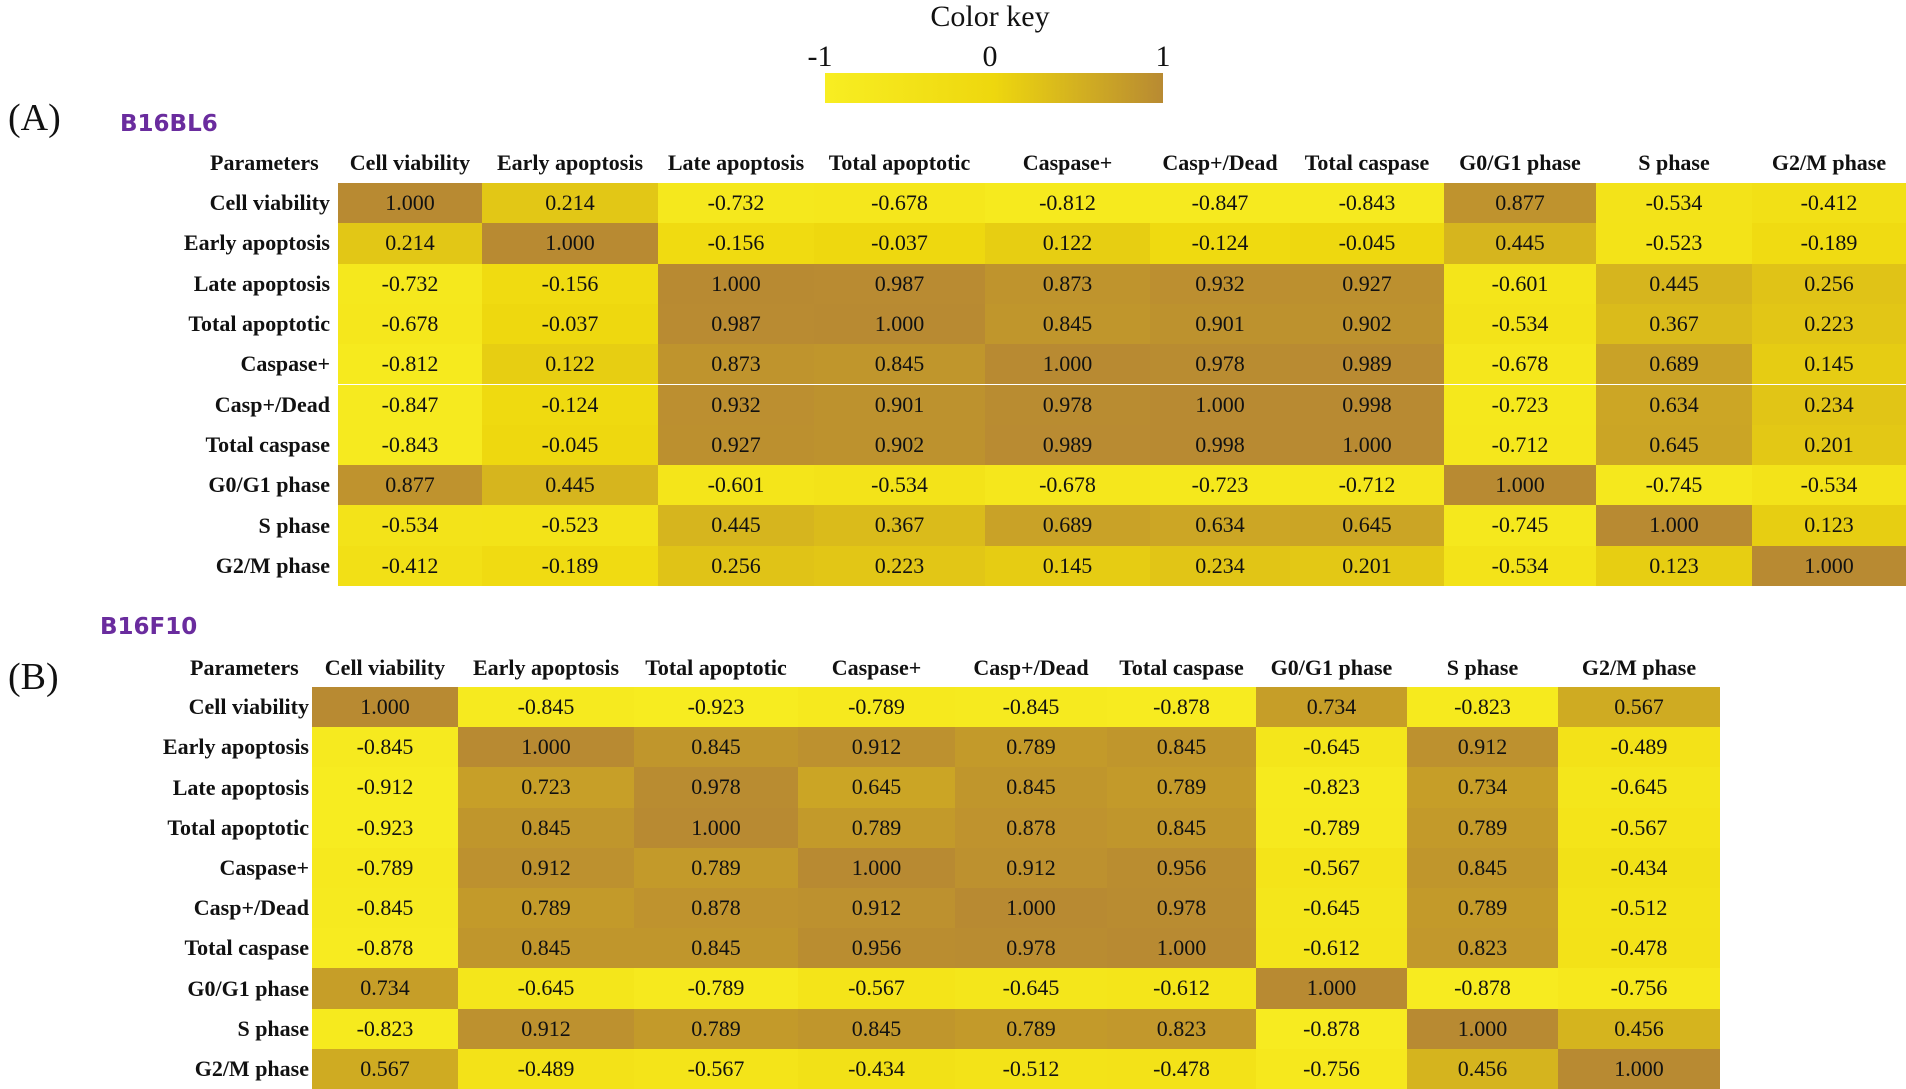 This screenshot has height=1089, width=1906. I want to click on row-header: G0/G1 phase, so click(248, 988).